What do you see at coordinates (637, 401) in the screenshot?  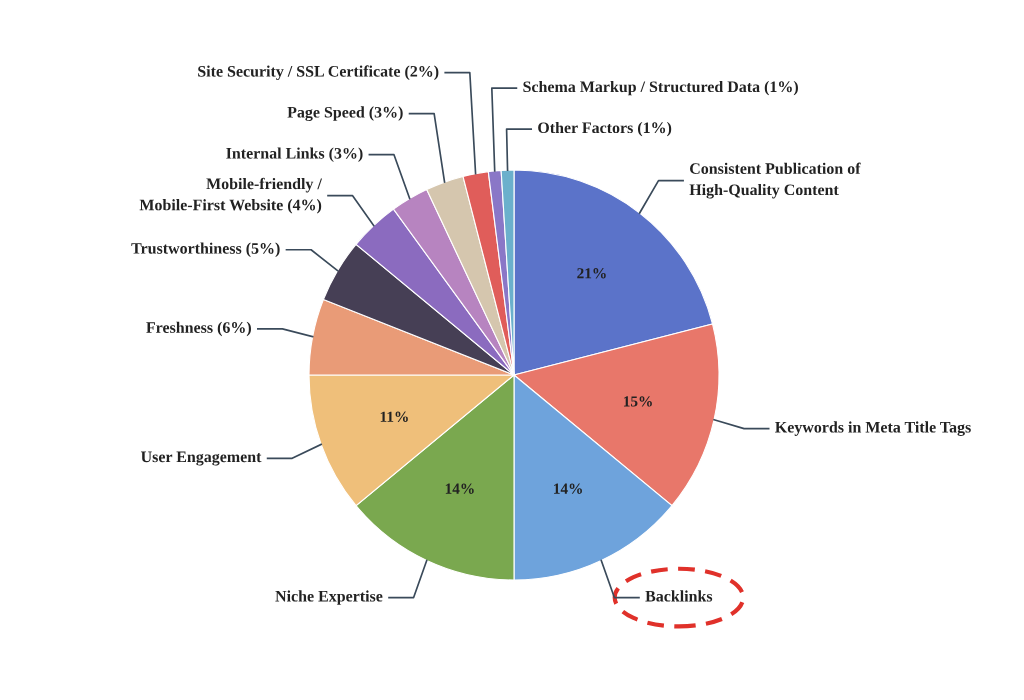 I see `data-label: 15%` at bounding box center [637, 401].